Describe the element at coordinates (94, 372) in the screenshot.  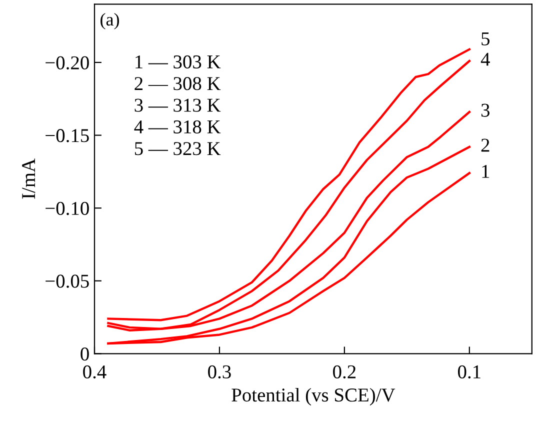
I see `x-tick-label: 0.4` at that location.